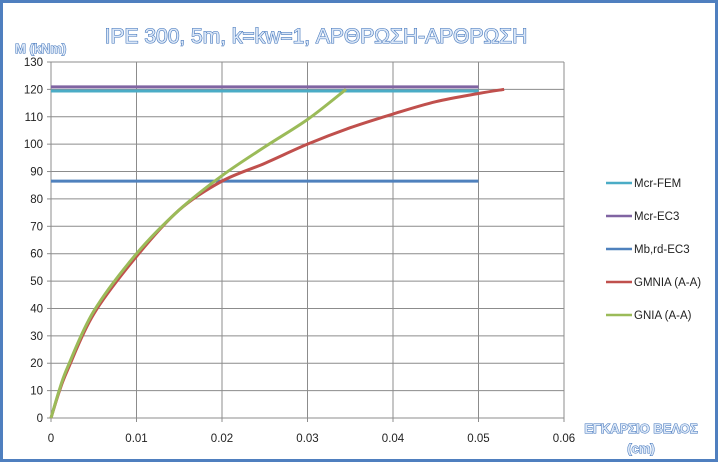 The height and width of the screenshot is (465, 718). Describe the element at coordinates (663, 316) in the screenshot. I see `legend-label: GNIA (A-A)` at that location.